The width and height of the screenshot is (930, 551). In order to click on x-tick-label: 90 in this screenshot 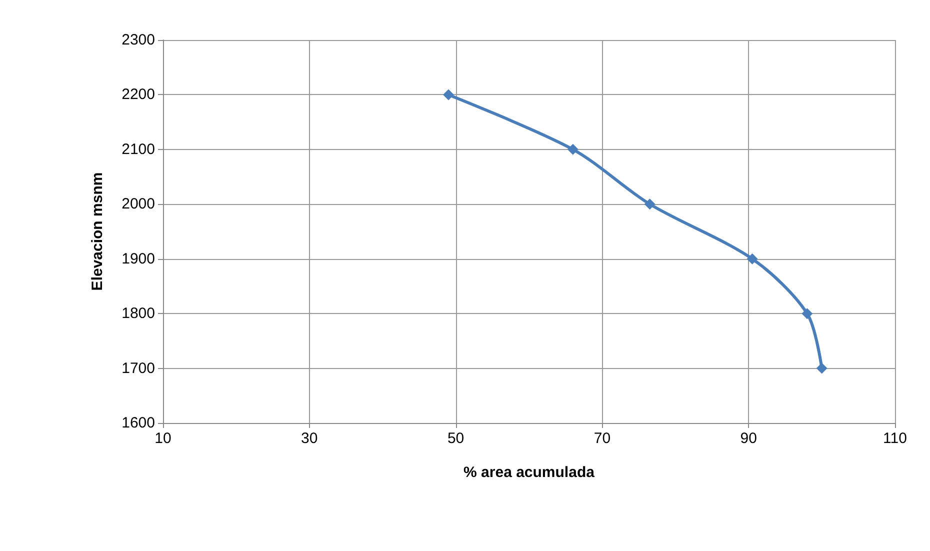, I will do `click(748, 438)`.